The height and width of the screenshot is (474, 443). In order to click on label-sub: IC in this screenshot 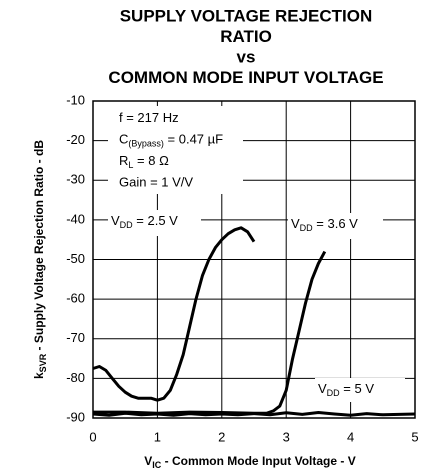, I will do `click(157, 465)`.